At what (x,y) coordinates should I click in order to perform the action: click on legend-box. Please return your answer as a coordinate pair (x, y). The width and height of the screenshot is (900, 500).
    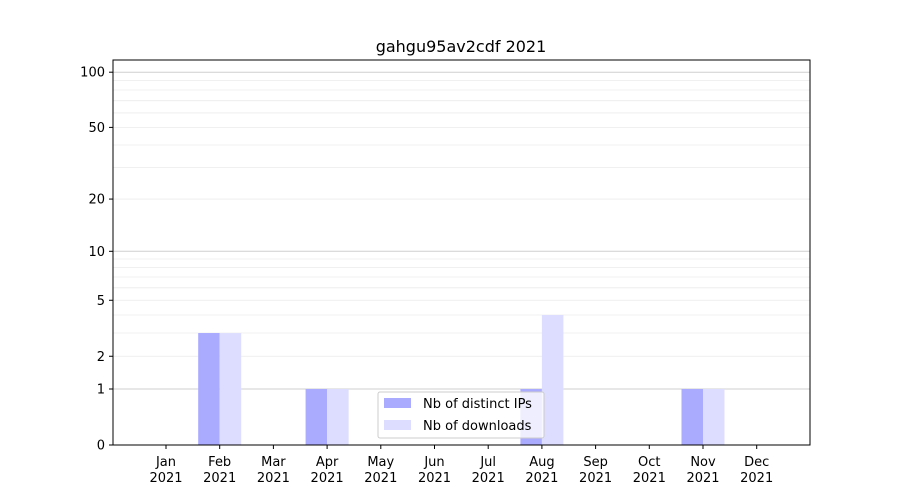
    Looking at the image, I should click on (461, 415).